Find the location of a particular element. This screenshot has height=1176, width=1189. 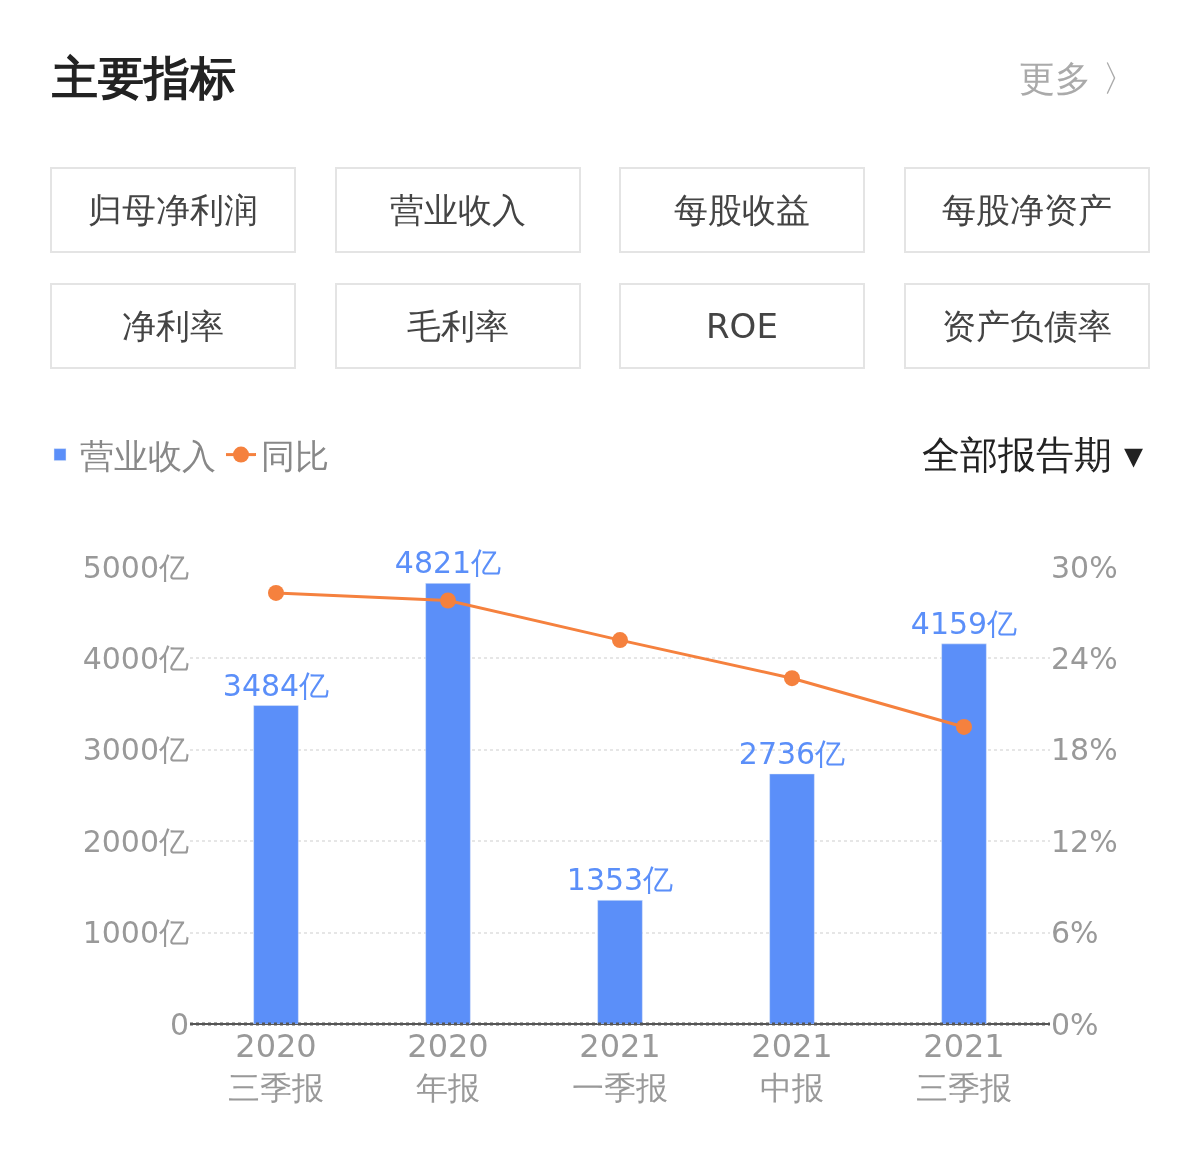

text: 每股净资产 is located at coordinates (1027, 210).